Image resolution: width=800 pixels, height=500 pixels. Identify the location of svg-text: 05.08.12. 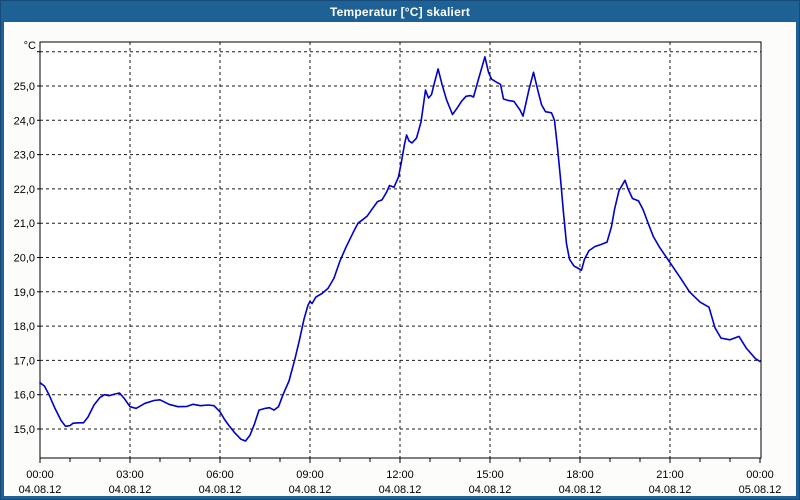
(760, 490).